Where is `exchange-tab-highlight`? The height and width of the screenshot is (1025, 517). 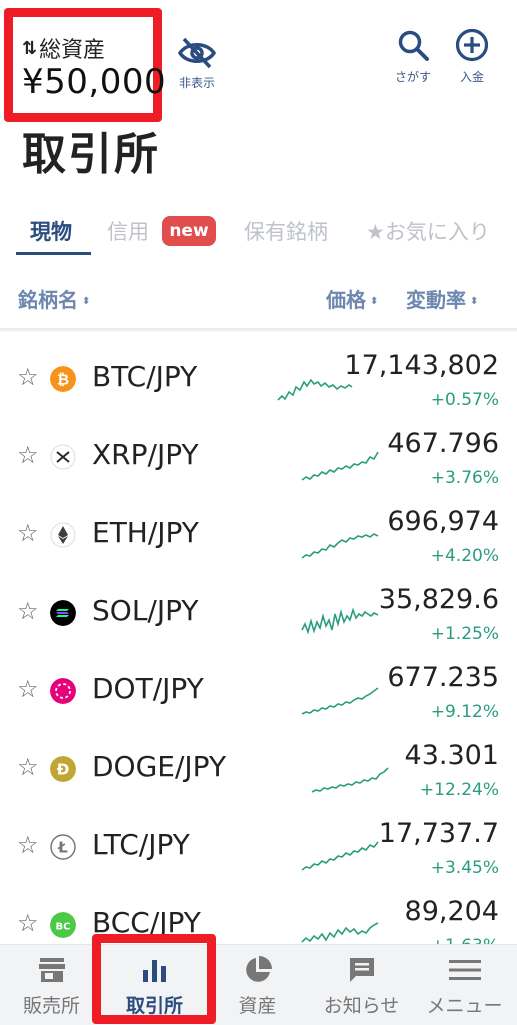
exchange-tab-highlight is located at coordinates (154, 979).